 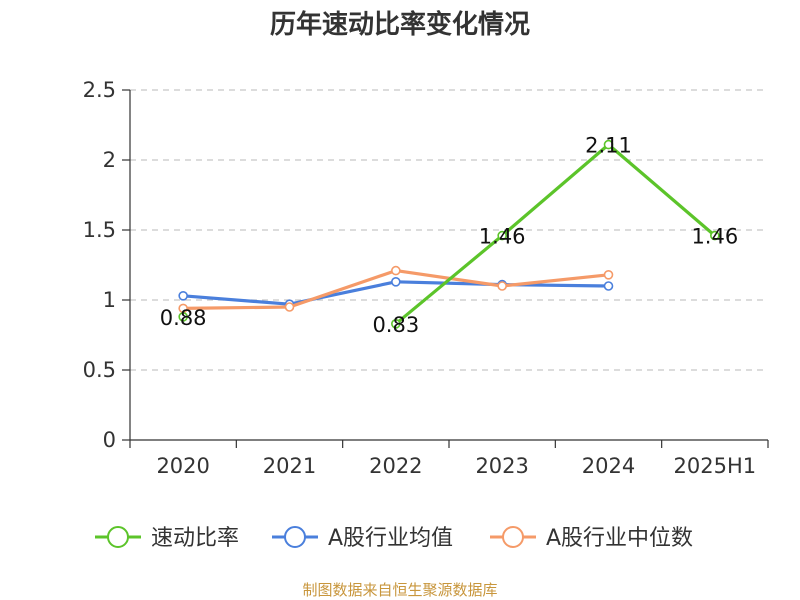 What do you see at coordinates (109, 160) in the screenshot?
I see `y-tick-label: 2` at bounding box center [109, 160].